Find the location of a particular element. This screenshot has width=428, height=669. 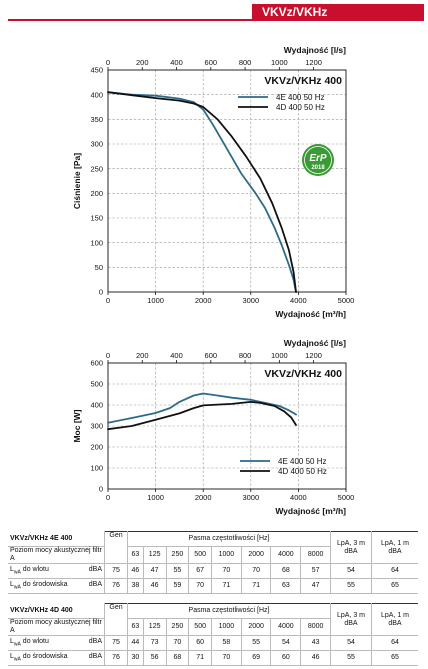

cell-value: 68 is located at coordinates (286, 571).